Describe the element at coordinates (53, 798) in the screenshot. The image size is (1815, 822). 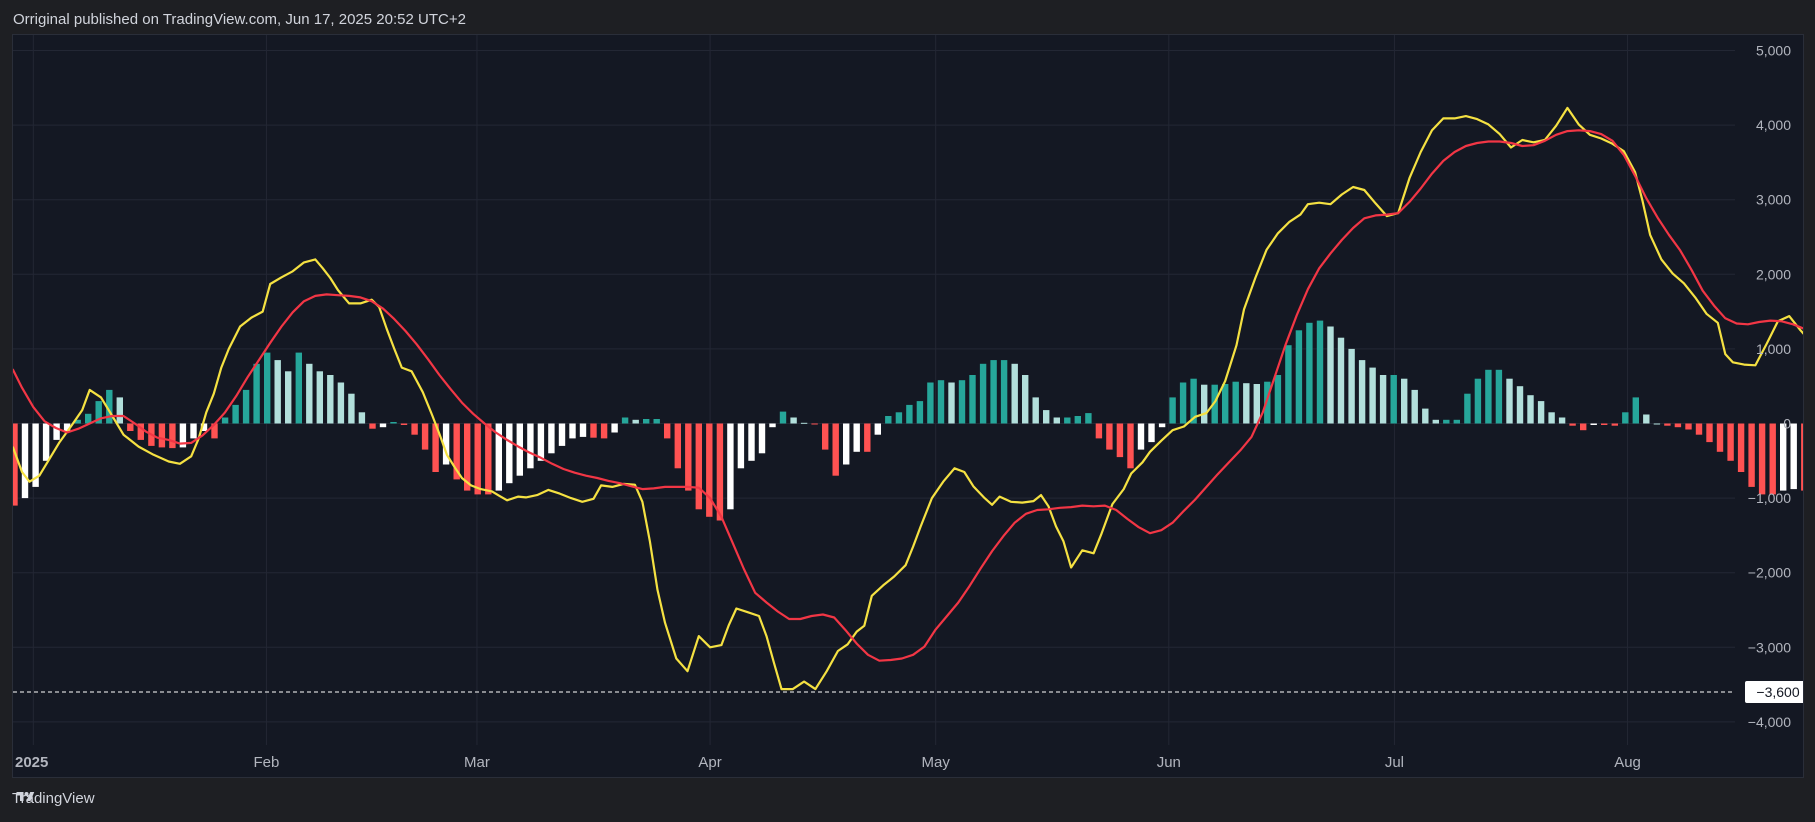
I see `footer: TradingView` at that location.